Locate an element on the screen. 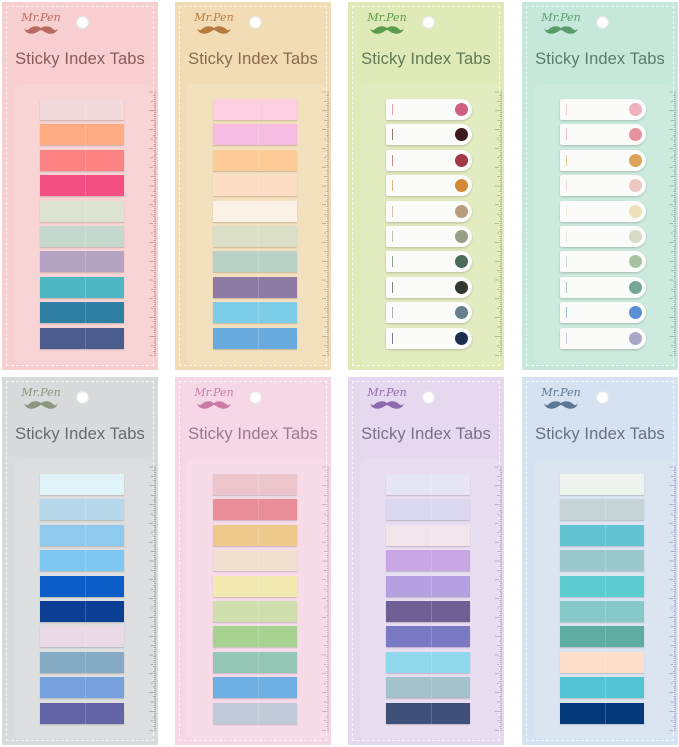 Image resolution: width=679 pixels, height=747 pixels. mustache-icon is located at coordinates (387, 405).